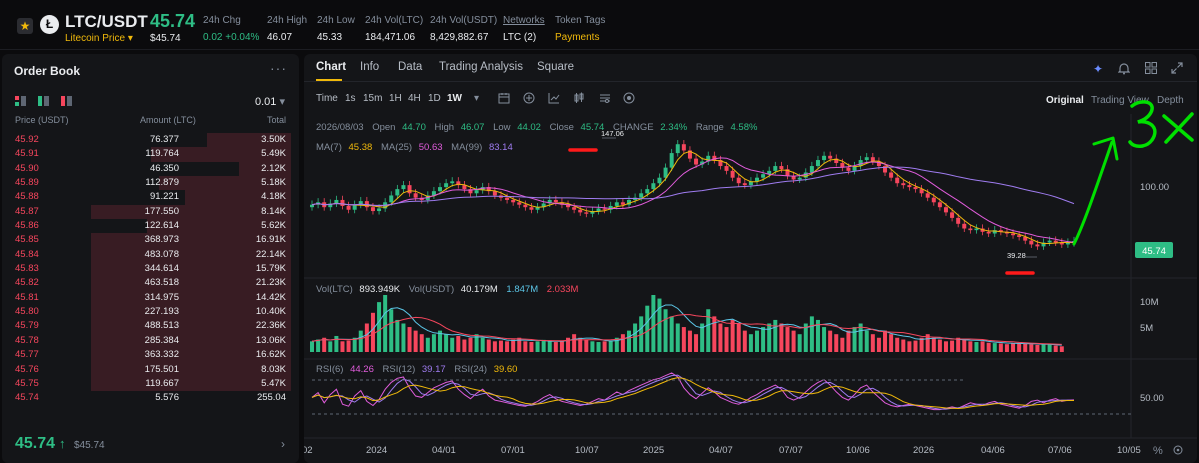  What do you see at coordinates (1177, 69) in the screenshot?
I see `expand-icon` at bounding box center [1177, 69].